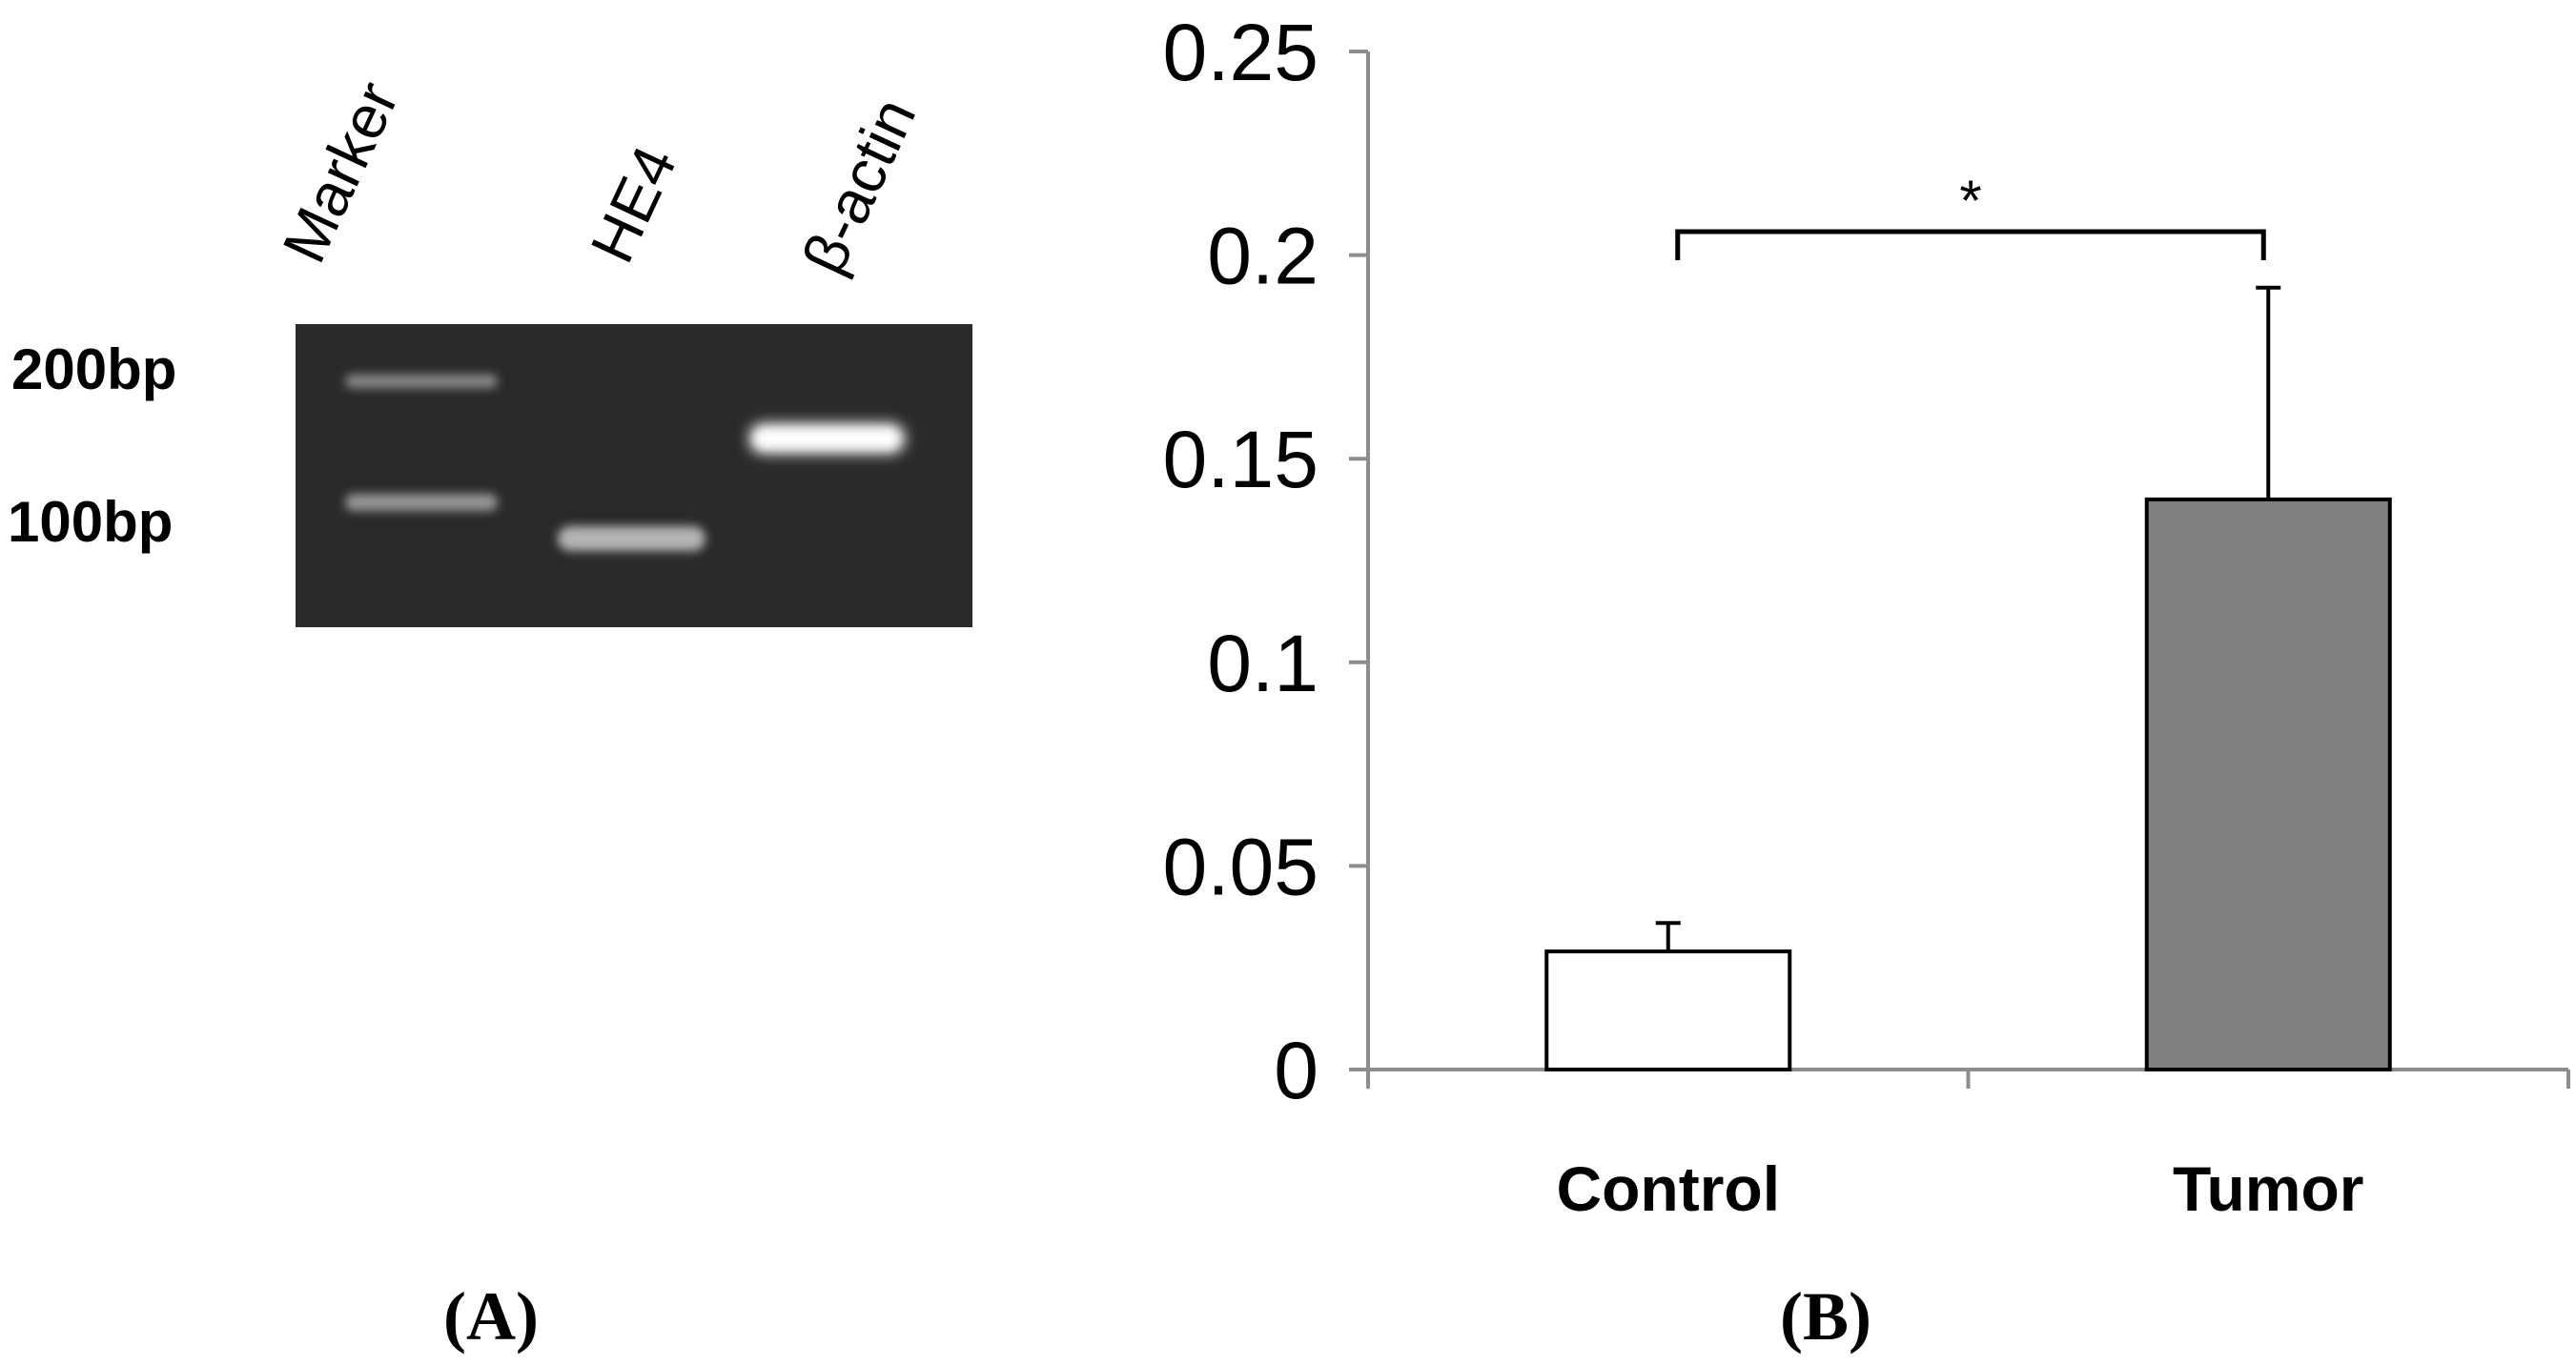 The image size is (2576, 1366). Describe the element at coordinates (1668, 1189) in the screenshot. I see `x-tick-label-control: Control` at that location.